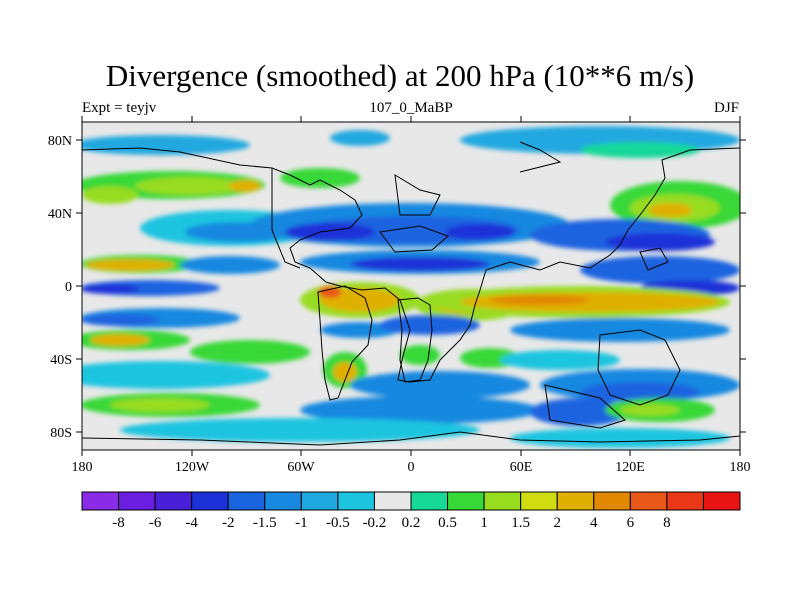 Image resolution: width=800 pixels, height=600 pixels. Describe the element at coordinates (60, 141) in the screenshot. I see `lat-label: 80N` at that location.